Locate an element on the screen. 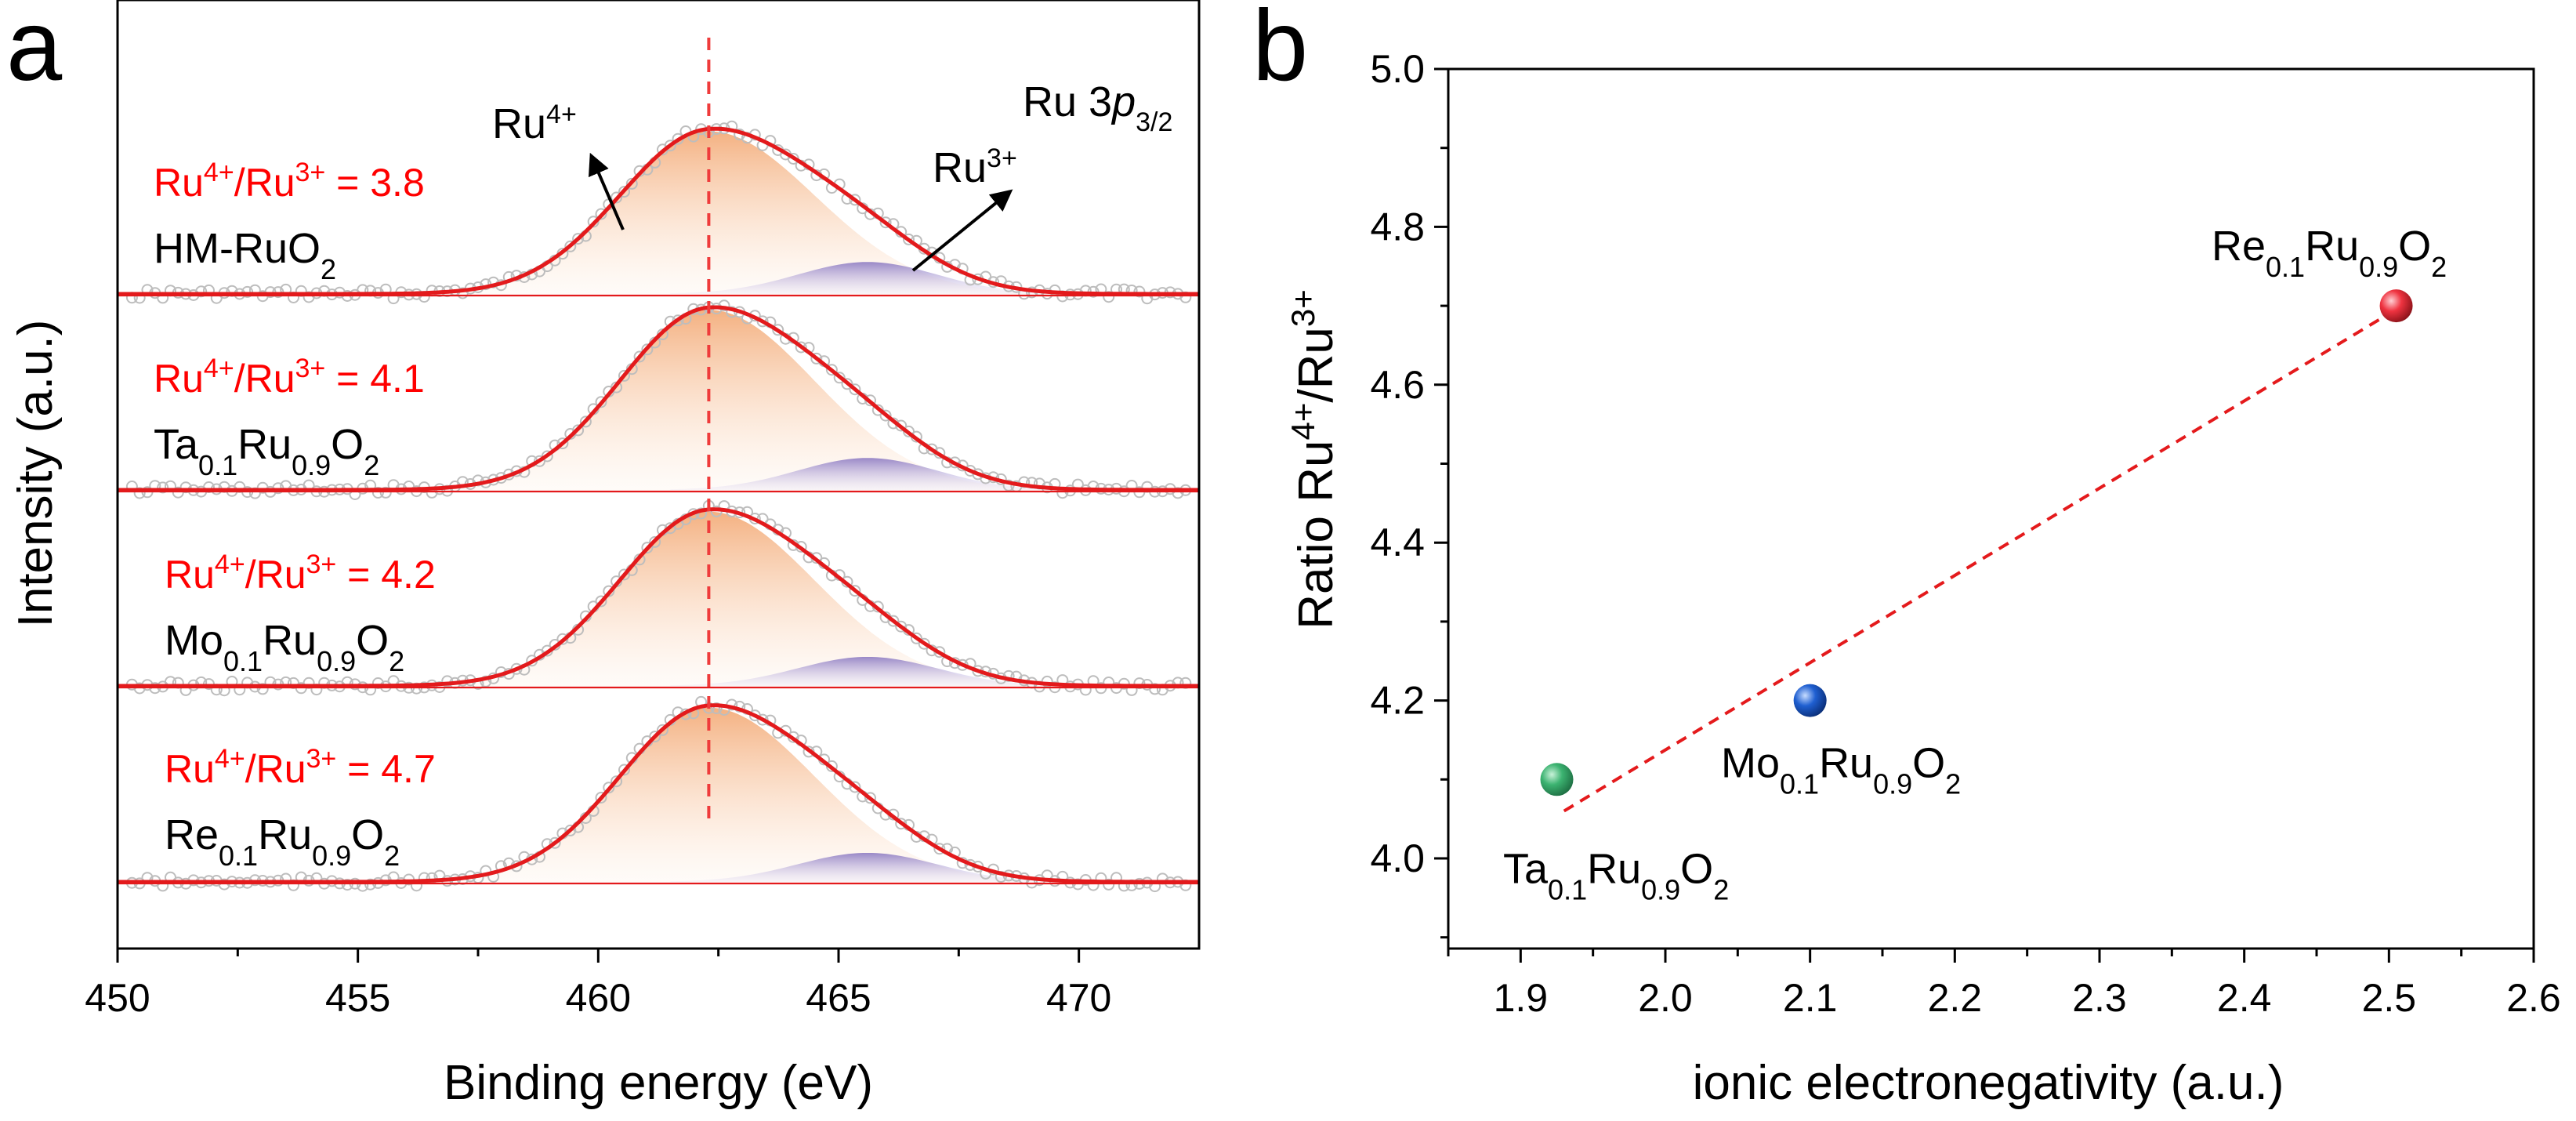 Image resolution: width=2576 pixels, height=1121 pixels. x-tick-label: 1.9 is located at coordinates (1521, 998).